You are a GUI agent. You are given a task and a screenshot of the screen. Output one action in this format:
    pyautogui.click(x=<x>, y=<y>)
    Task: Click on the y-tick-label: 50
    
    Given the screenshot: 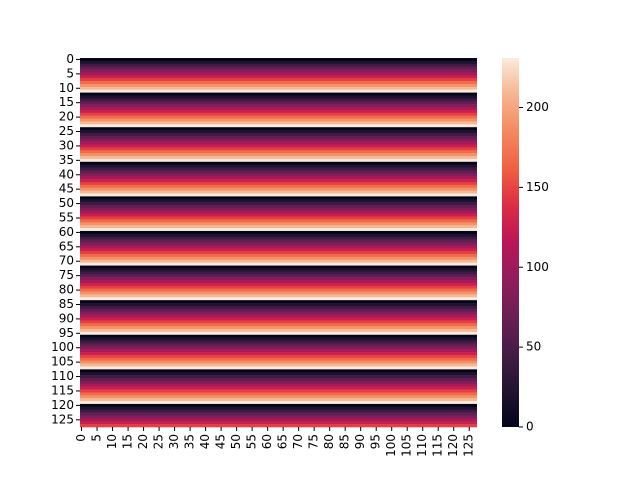 What is the action you would take?
    pyautogui.click(x=66, y=203)
    